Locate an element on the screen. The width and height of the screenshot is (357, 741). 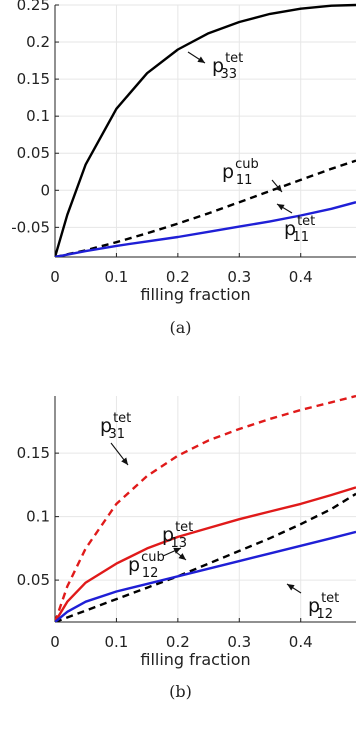
y-tick-label: 0.2 is located at coordinates (38, 42).